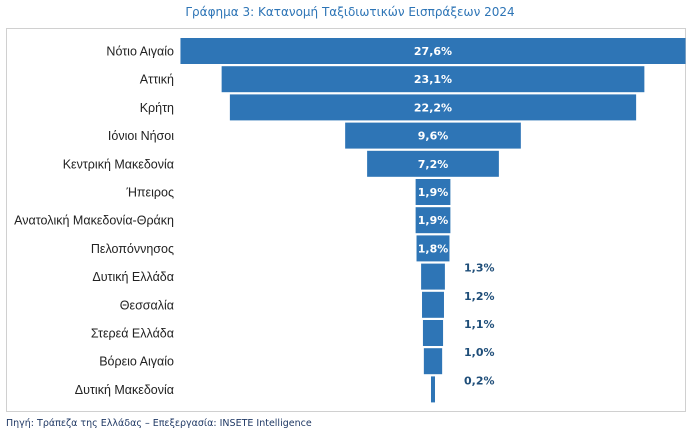  Describe the element at coordinates (118, 164) in the screenshot. I see `category-label-4: Κεντρική Μακεδονία` at that location.